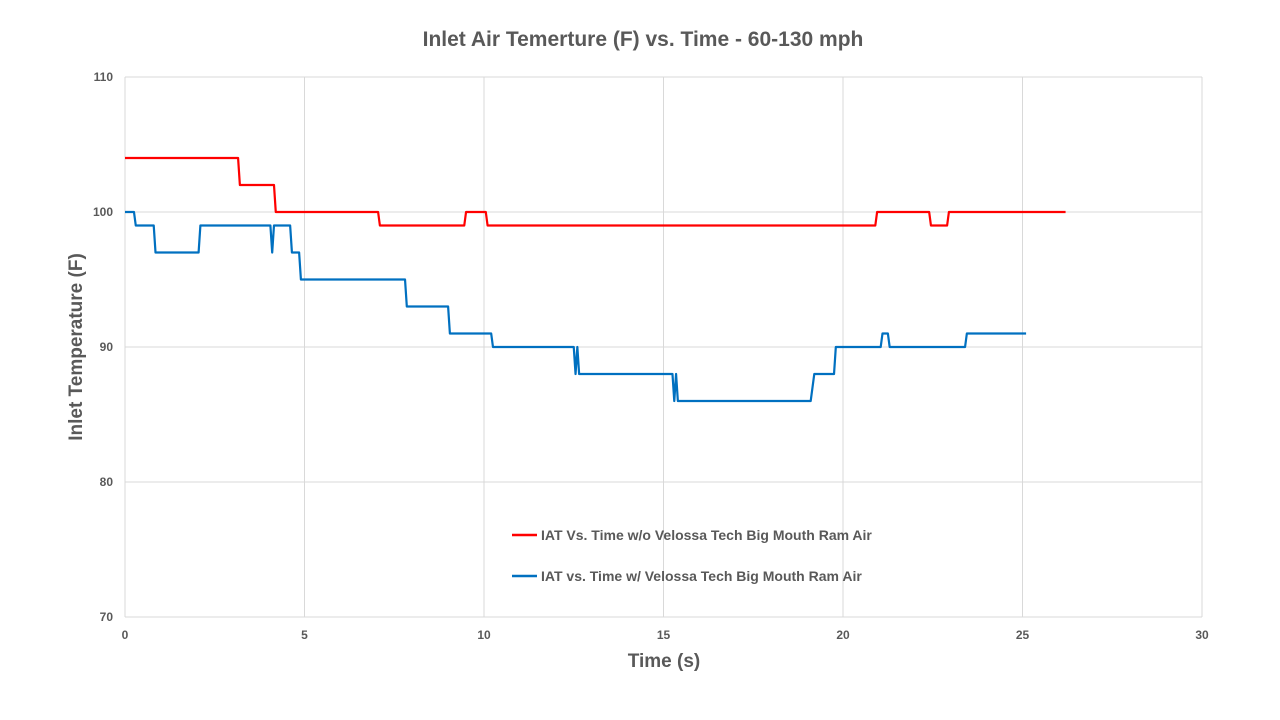  Describe the element at coordinates (484, 635) in the screenshot. I see `x-tick-label: 10` at that location.